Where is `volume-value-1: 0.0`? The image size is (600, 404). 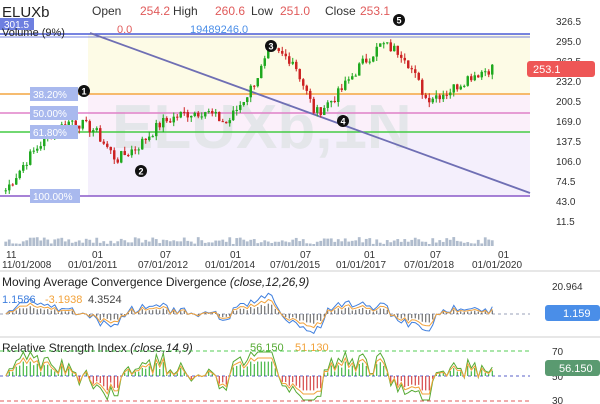 volume-value-1: 0.0 is located at coordinates (124, 30).